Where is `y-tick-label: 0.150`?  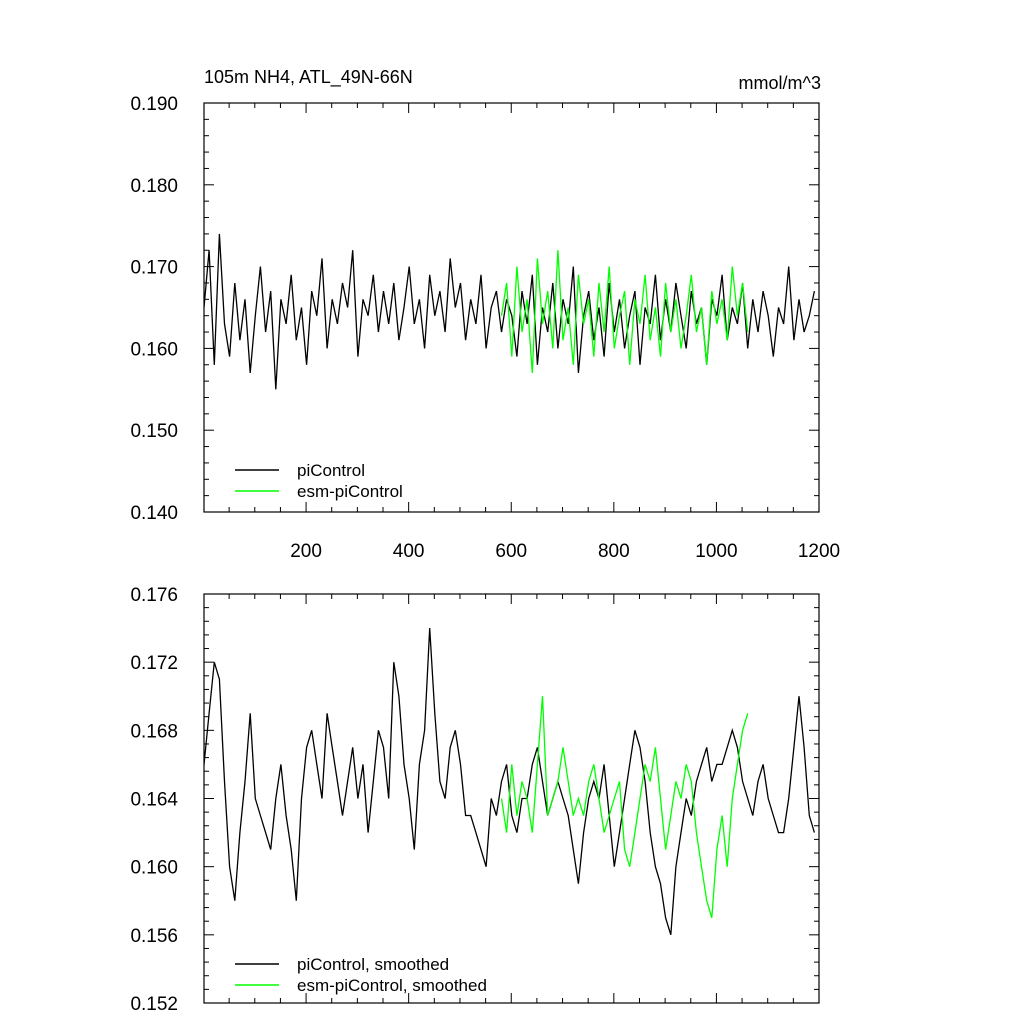 y-tick-label: 0.150 is located at coordinates (154, 431).